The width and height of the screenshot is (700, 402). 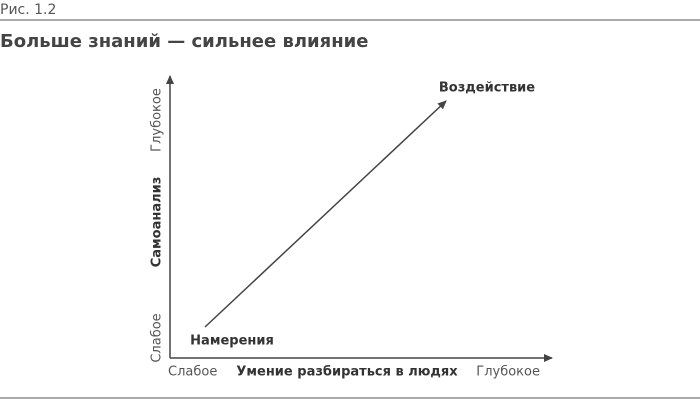 I want to click on arrow-start-label: Намерения, so click(x=232, y=341).